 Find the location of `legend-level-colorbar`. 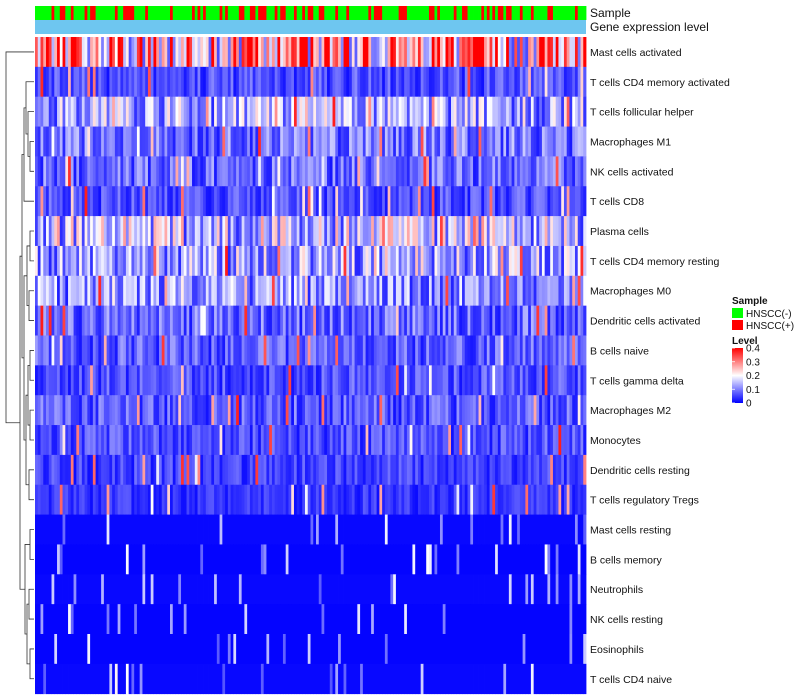

legend-level-colorbar is located at coordinates (737, 375).